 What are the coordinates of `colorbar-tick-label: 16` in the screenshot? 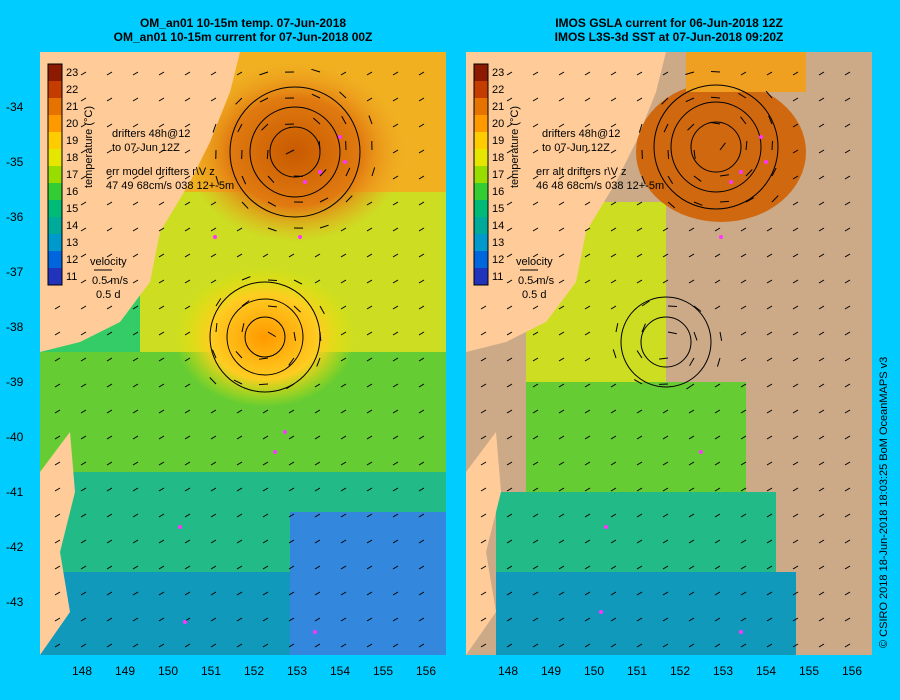 It's located at (498, 192).